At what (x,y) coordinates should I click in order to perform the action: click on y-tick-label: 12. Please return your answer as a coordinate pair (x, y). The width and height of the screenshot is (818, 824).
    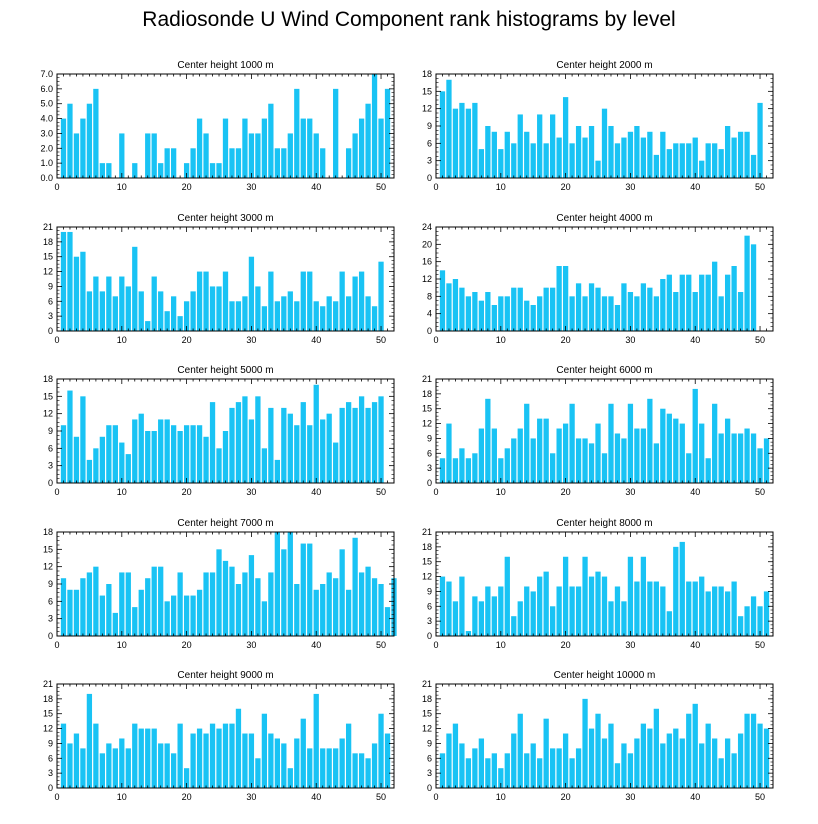
    Looking at the image, I should click on (427, 577).